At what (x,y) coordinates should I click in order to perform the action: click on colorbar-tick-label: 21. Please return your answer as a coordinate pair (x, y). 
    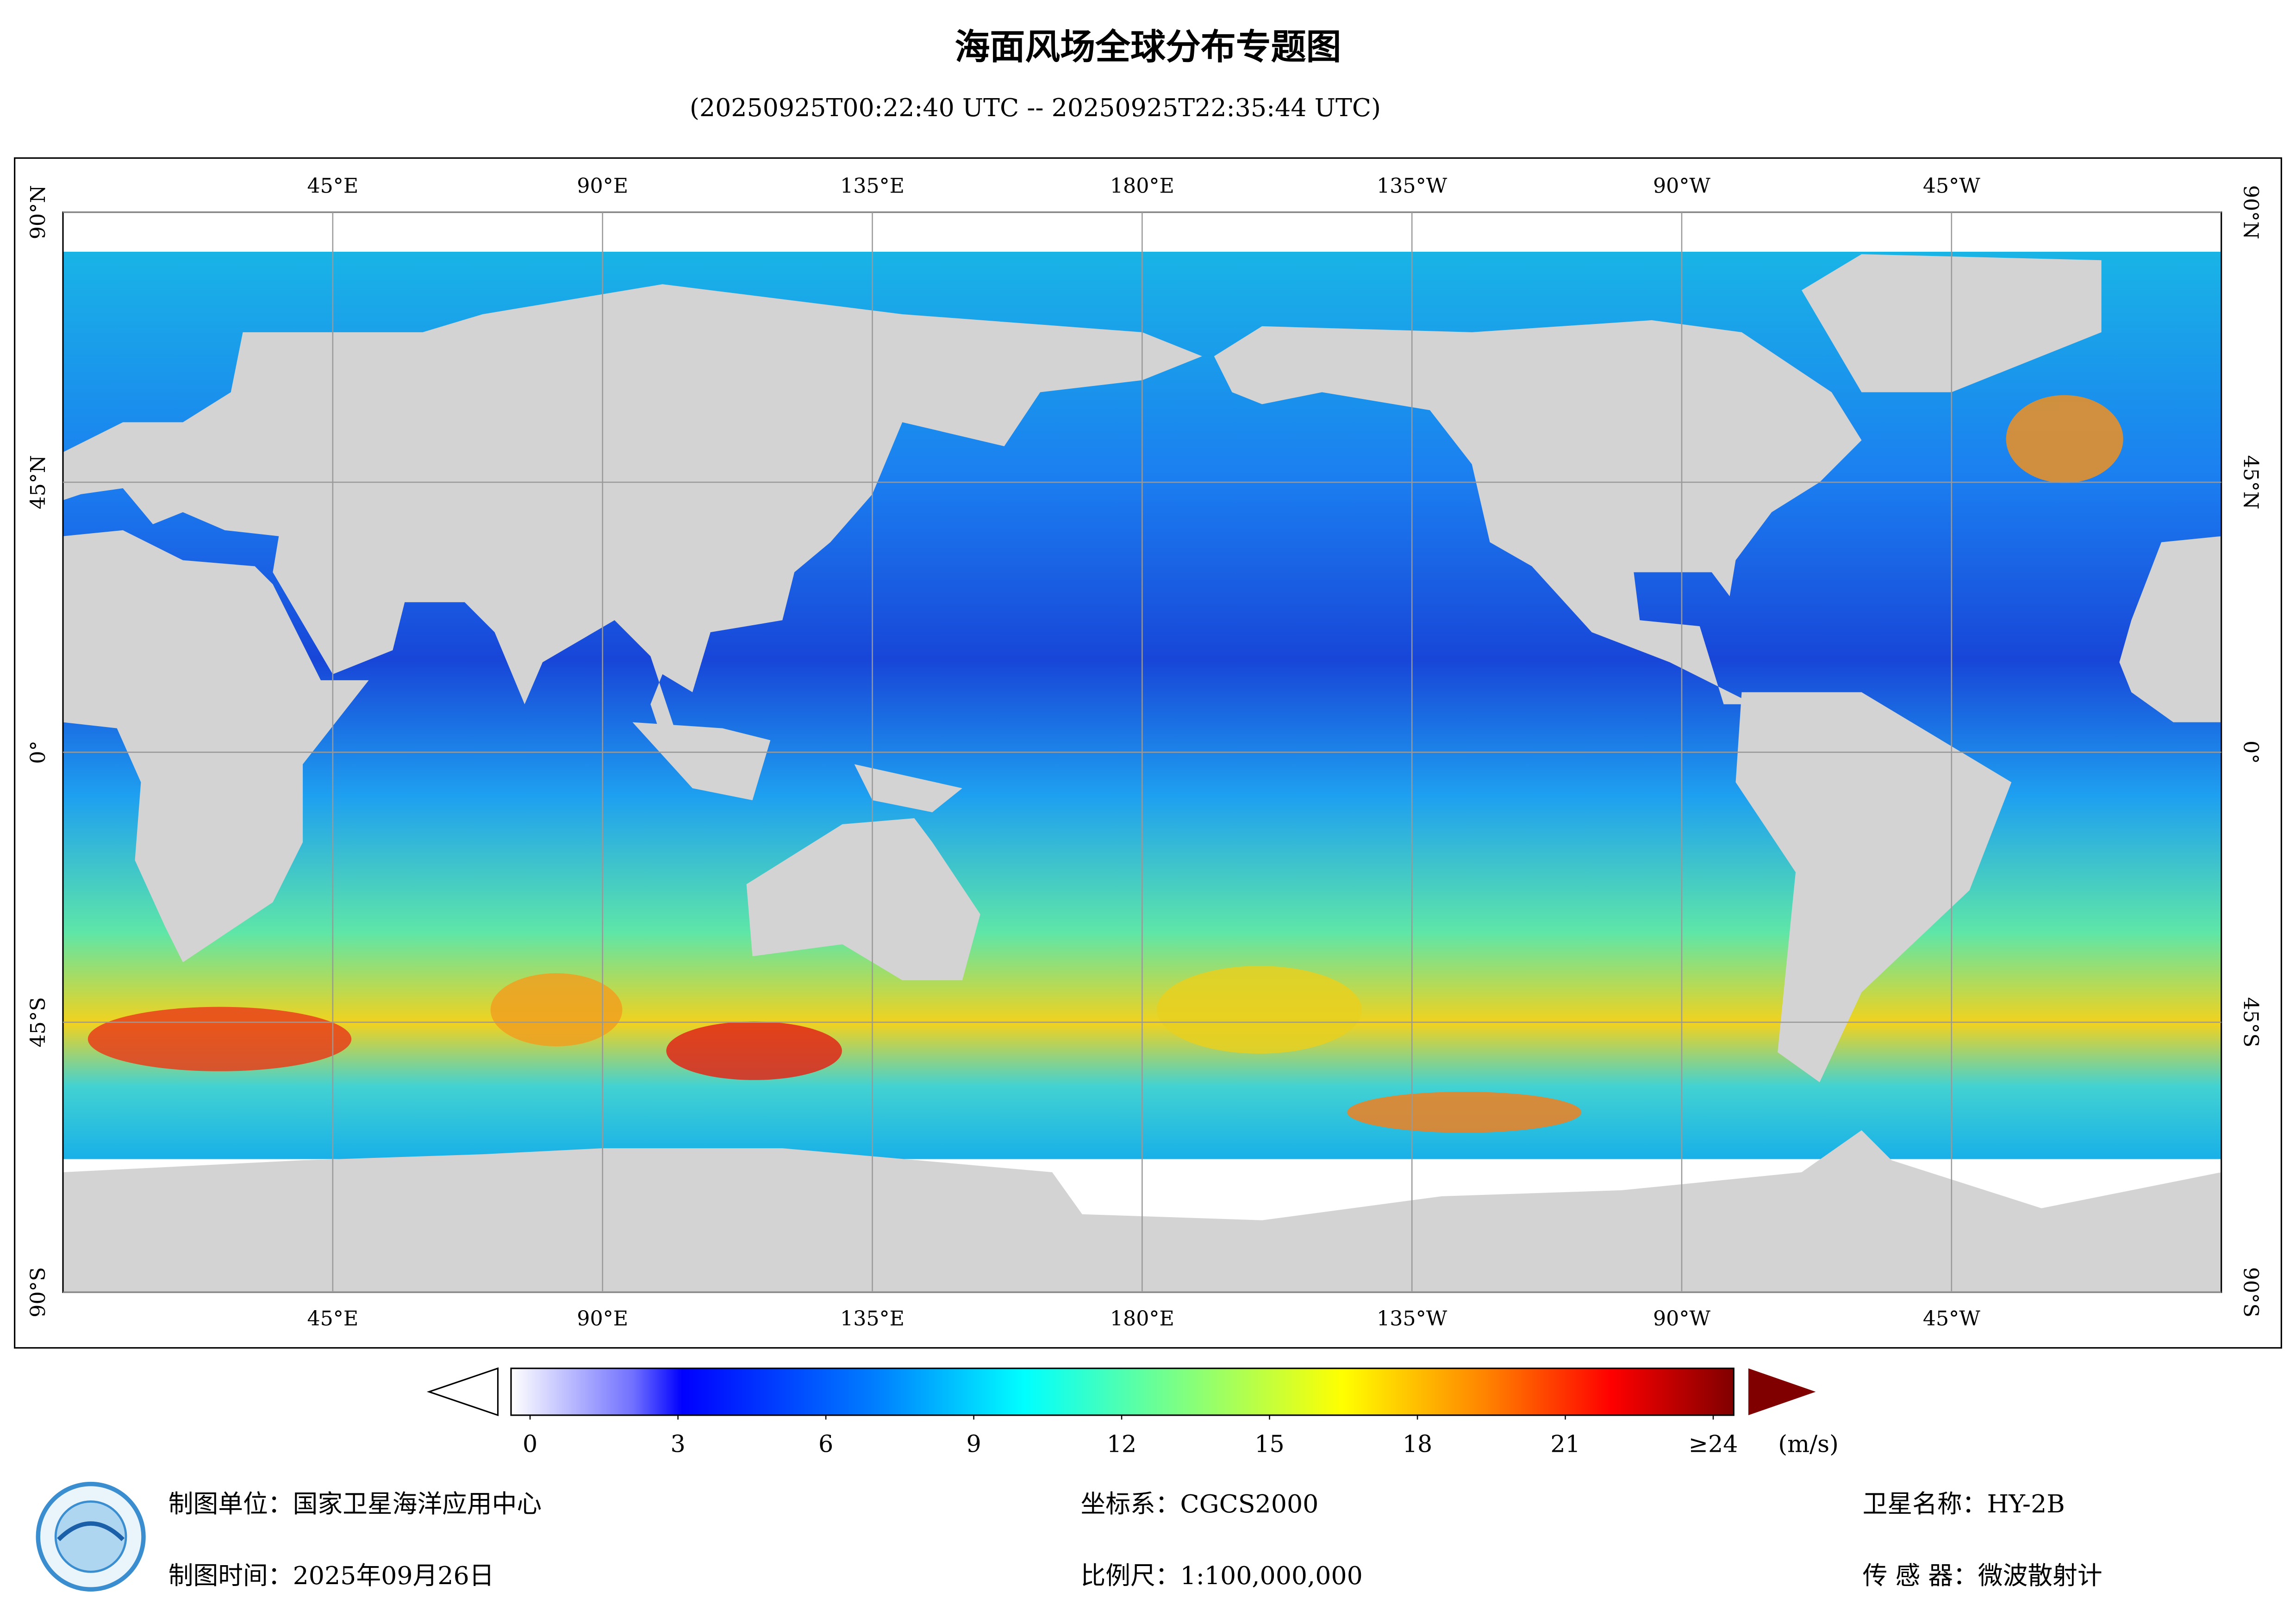
    Looking at the image, I should click on (1565, 1443).